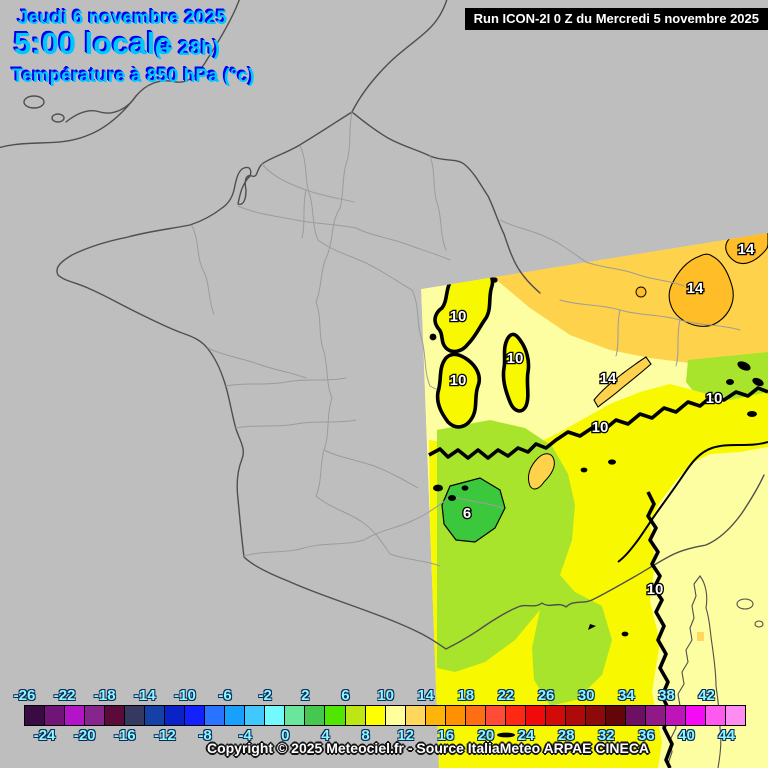 This screenshot has width=768, height=768. Describe the element at coordinates (285, 735) in the screenshot. I see `colorbar-tick-label: 0` at that location.